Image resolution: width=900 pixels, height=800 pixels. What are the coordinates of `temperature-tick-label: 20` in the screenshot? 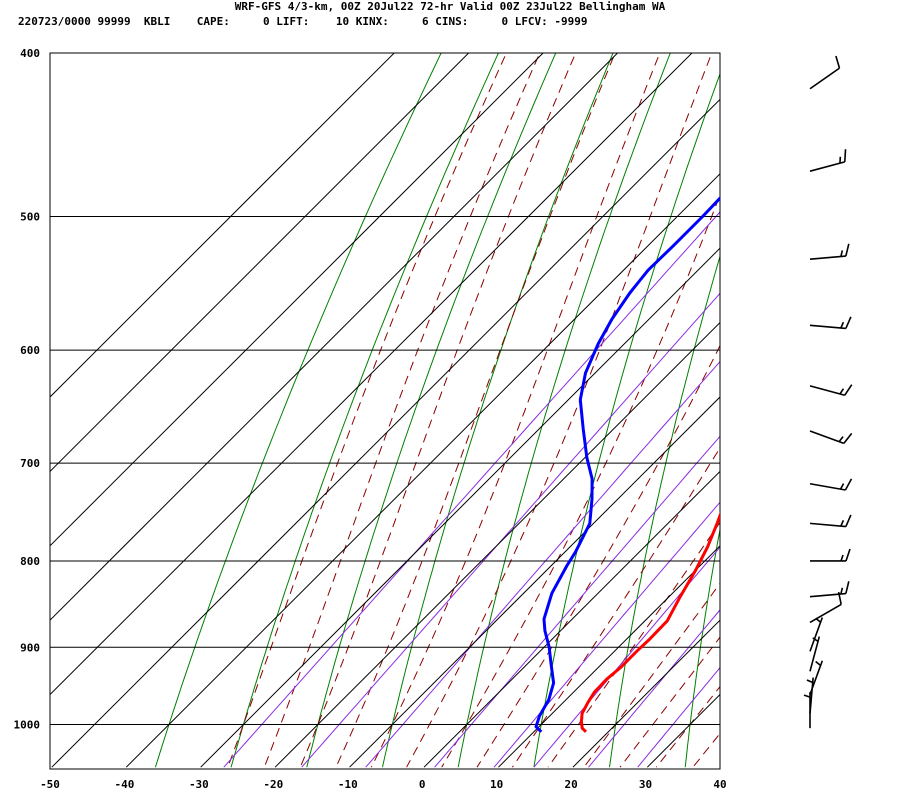 It's located at (570, 784).